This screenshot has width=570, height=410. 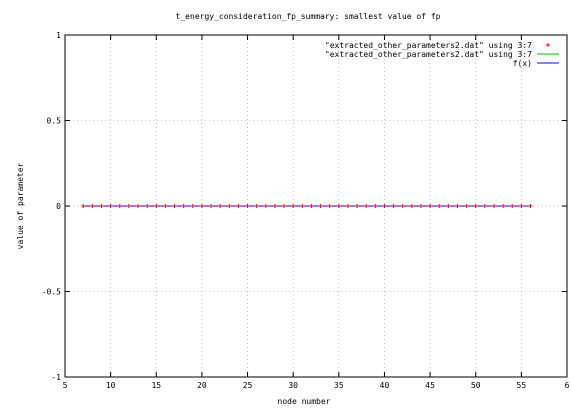 I want to click on x-tick-label: 25, so click(x=248, y=385).